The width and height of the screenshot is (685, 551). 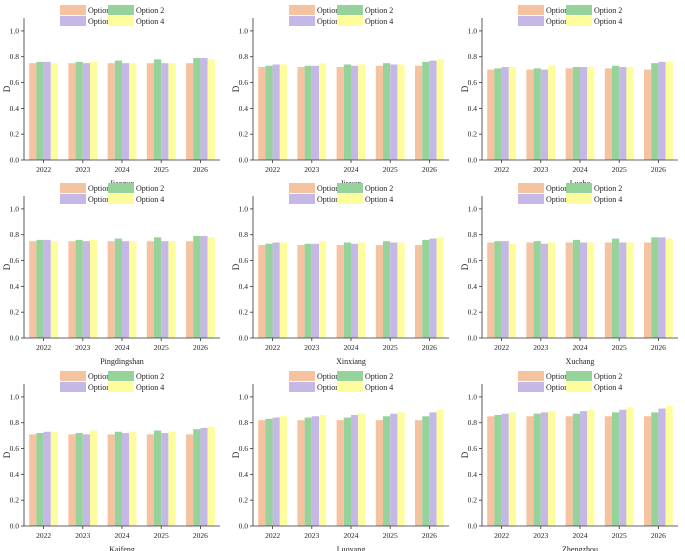 What do you see at coordinates (608, 21) in the screenshot?
I see `legend-label-option-4: Option 4` at bounding box center [608, 21].